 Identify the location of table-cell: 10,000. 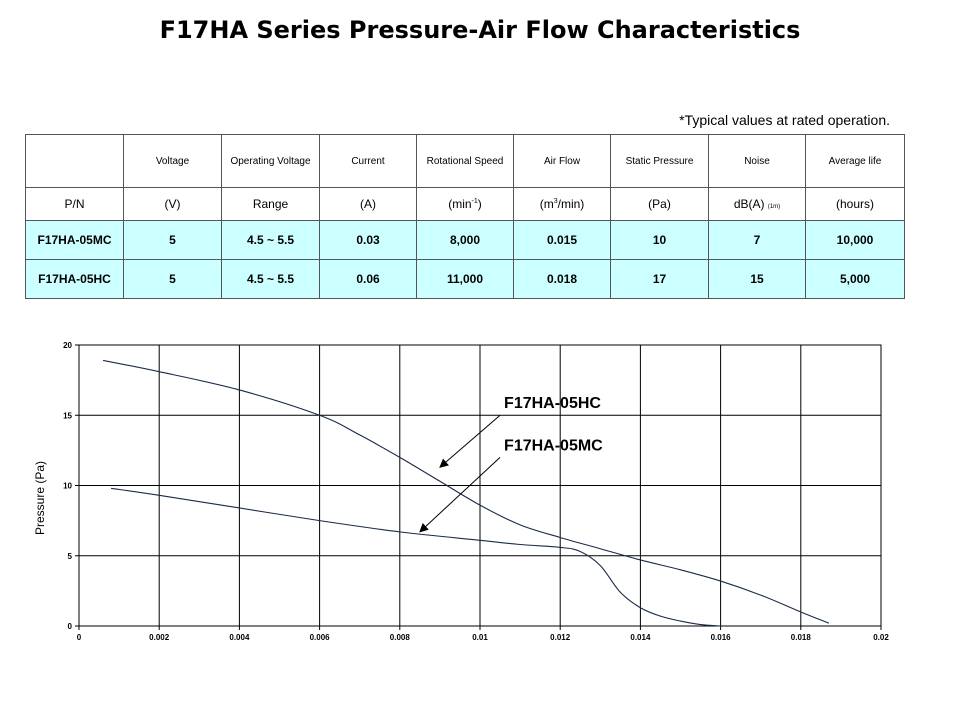
(855, 240).